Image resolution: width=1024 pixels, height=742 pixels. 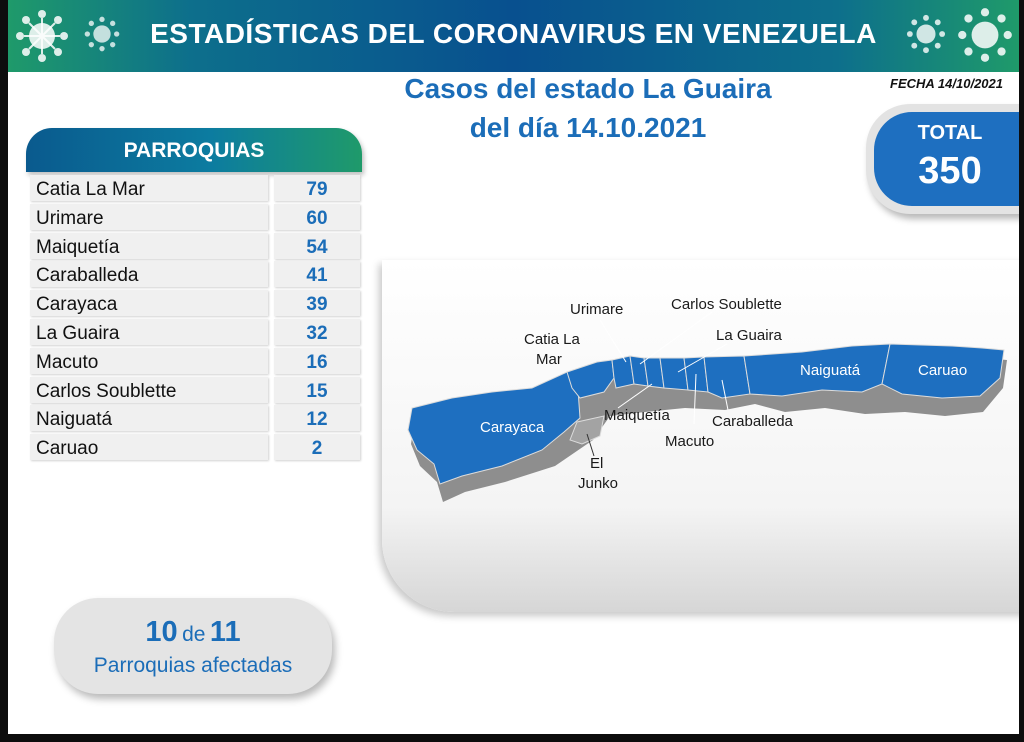 I want to click on cases-cell: 60, so click(x=317, y=216).